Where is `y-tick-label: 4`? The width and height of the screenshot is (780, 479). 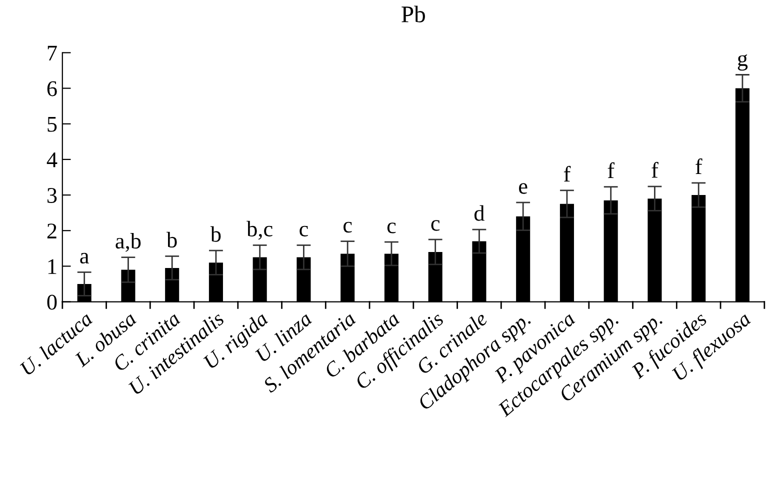 y-tick-label: 4 is located at coordinates (52, 160).